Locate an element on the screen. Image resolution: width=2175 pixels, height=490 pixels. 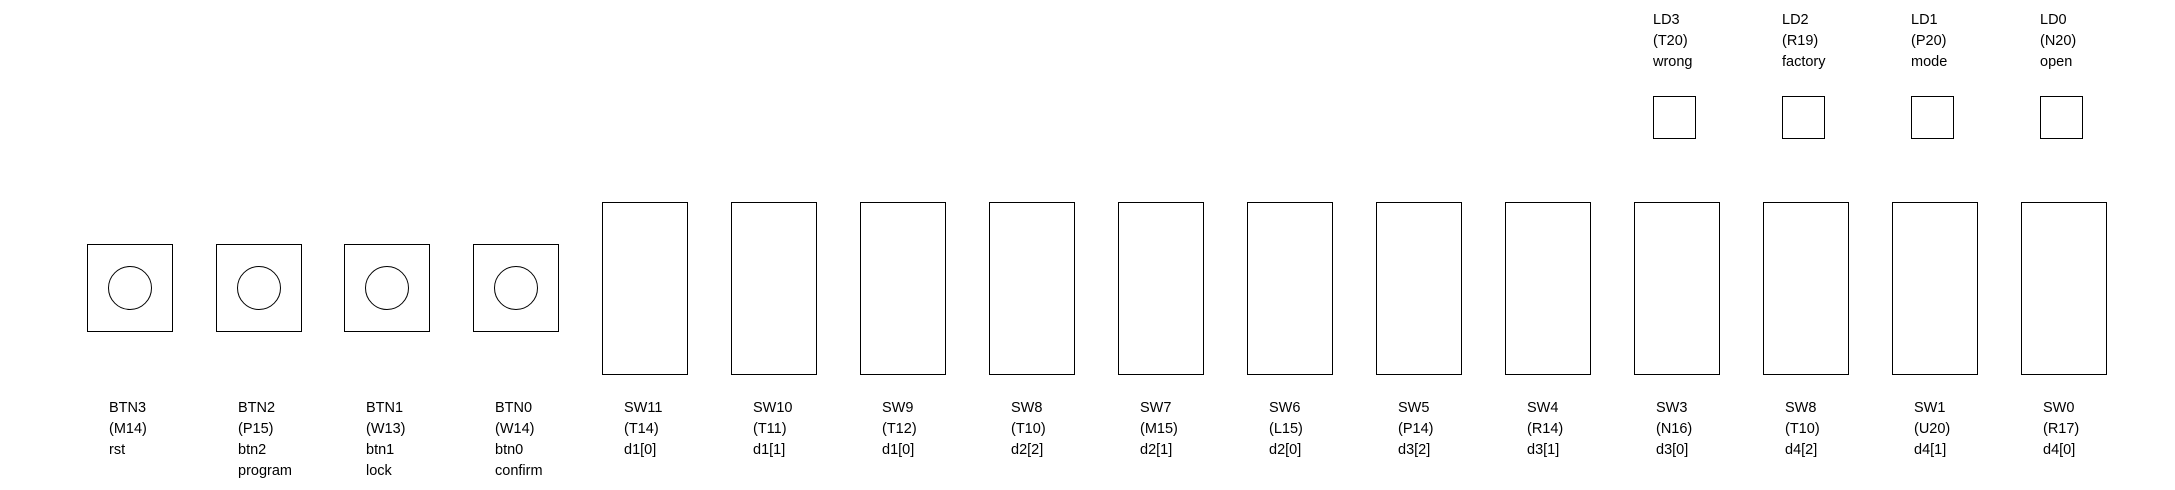
led-name: LD2 is located at coordinates (1795, 20).